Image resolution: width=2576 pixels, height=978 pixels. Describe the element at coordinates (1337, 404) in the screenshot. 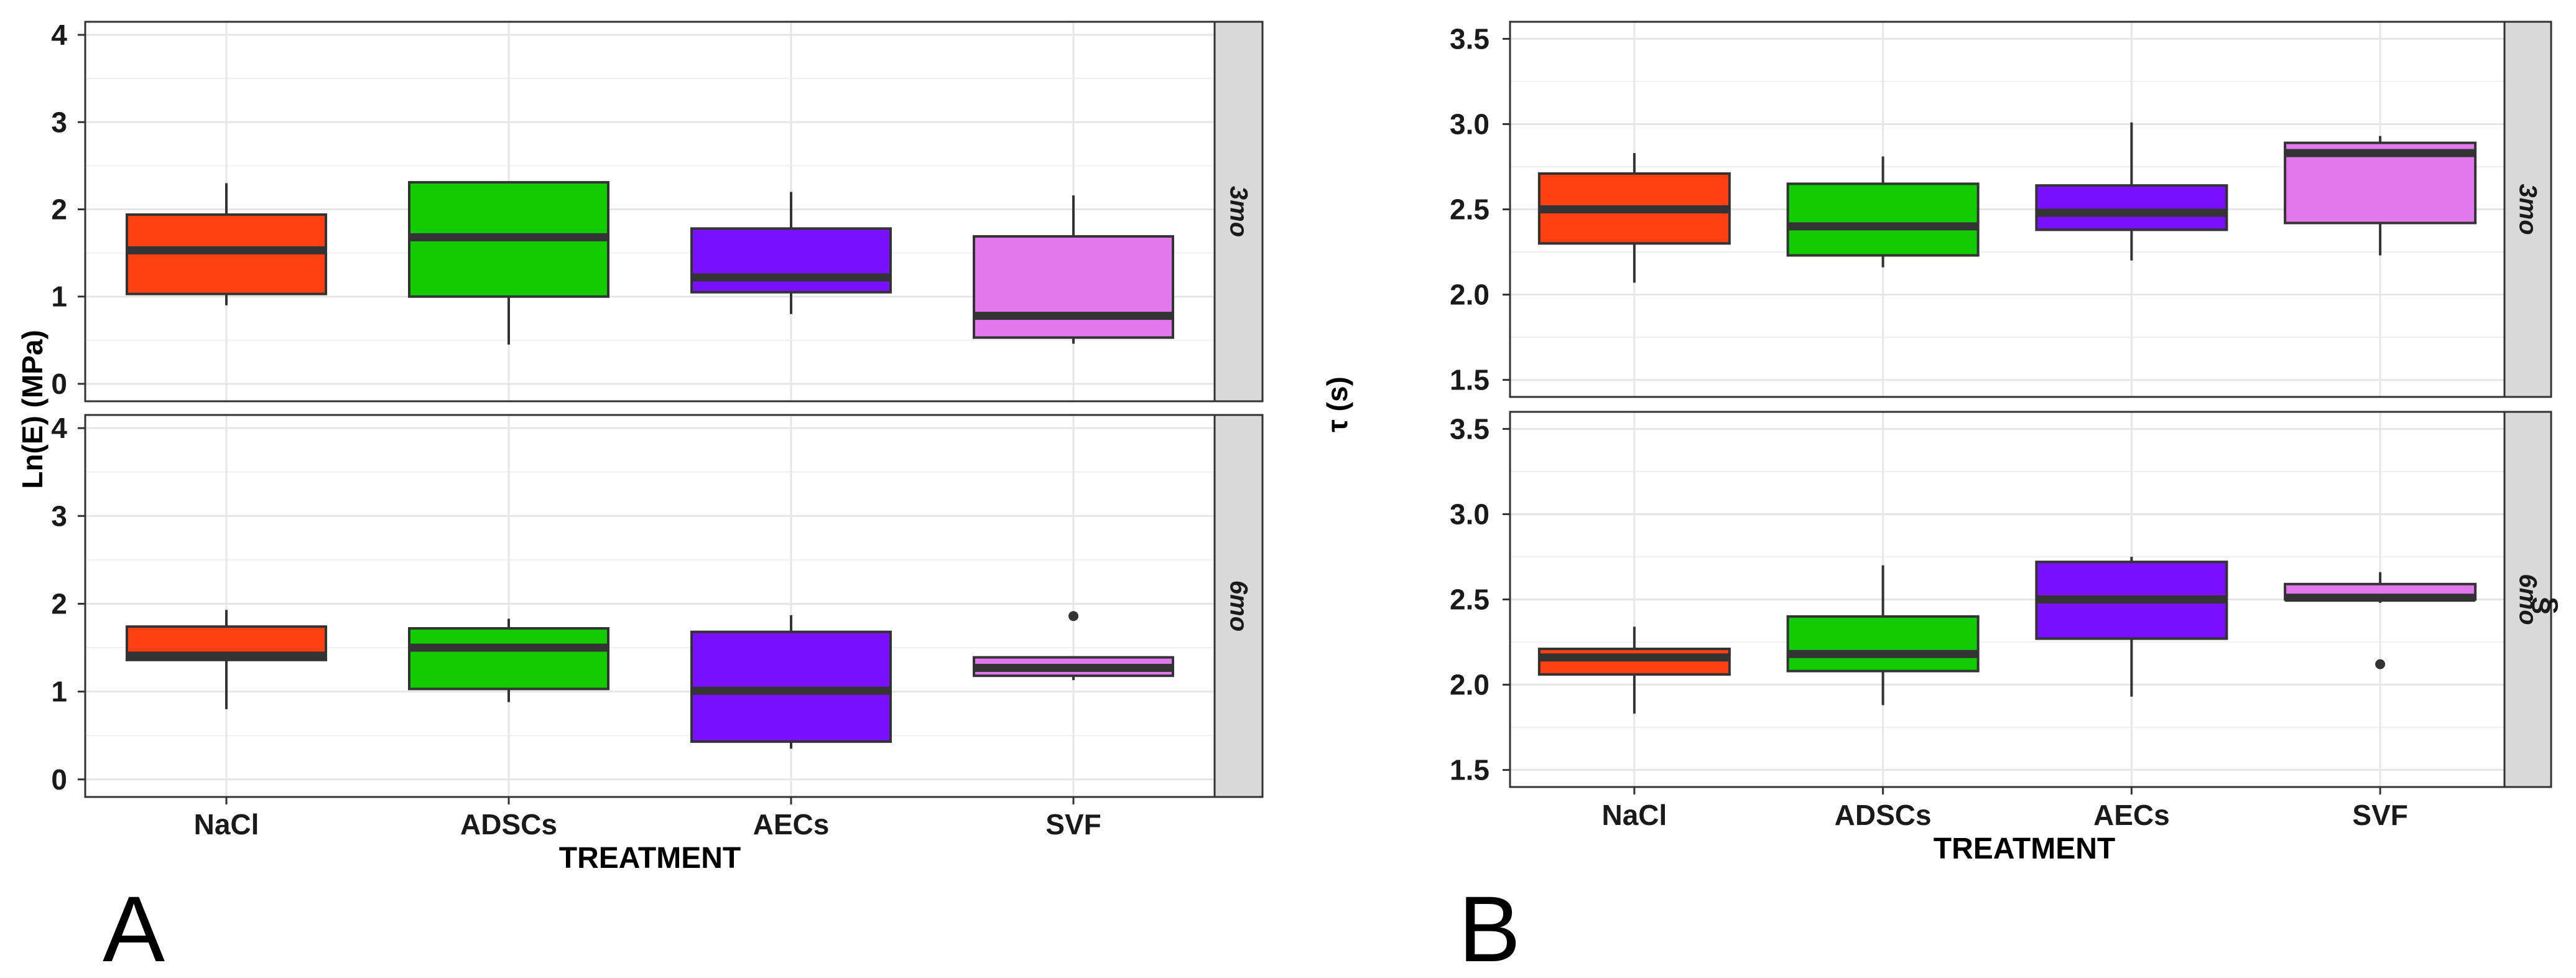

I see `y-axis-title: τ (s)` at that location.